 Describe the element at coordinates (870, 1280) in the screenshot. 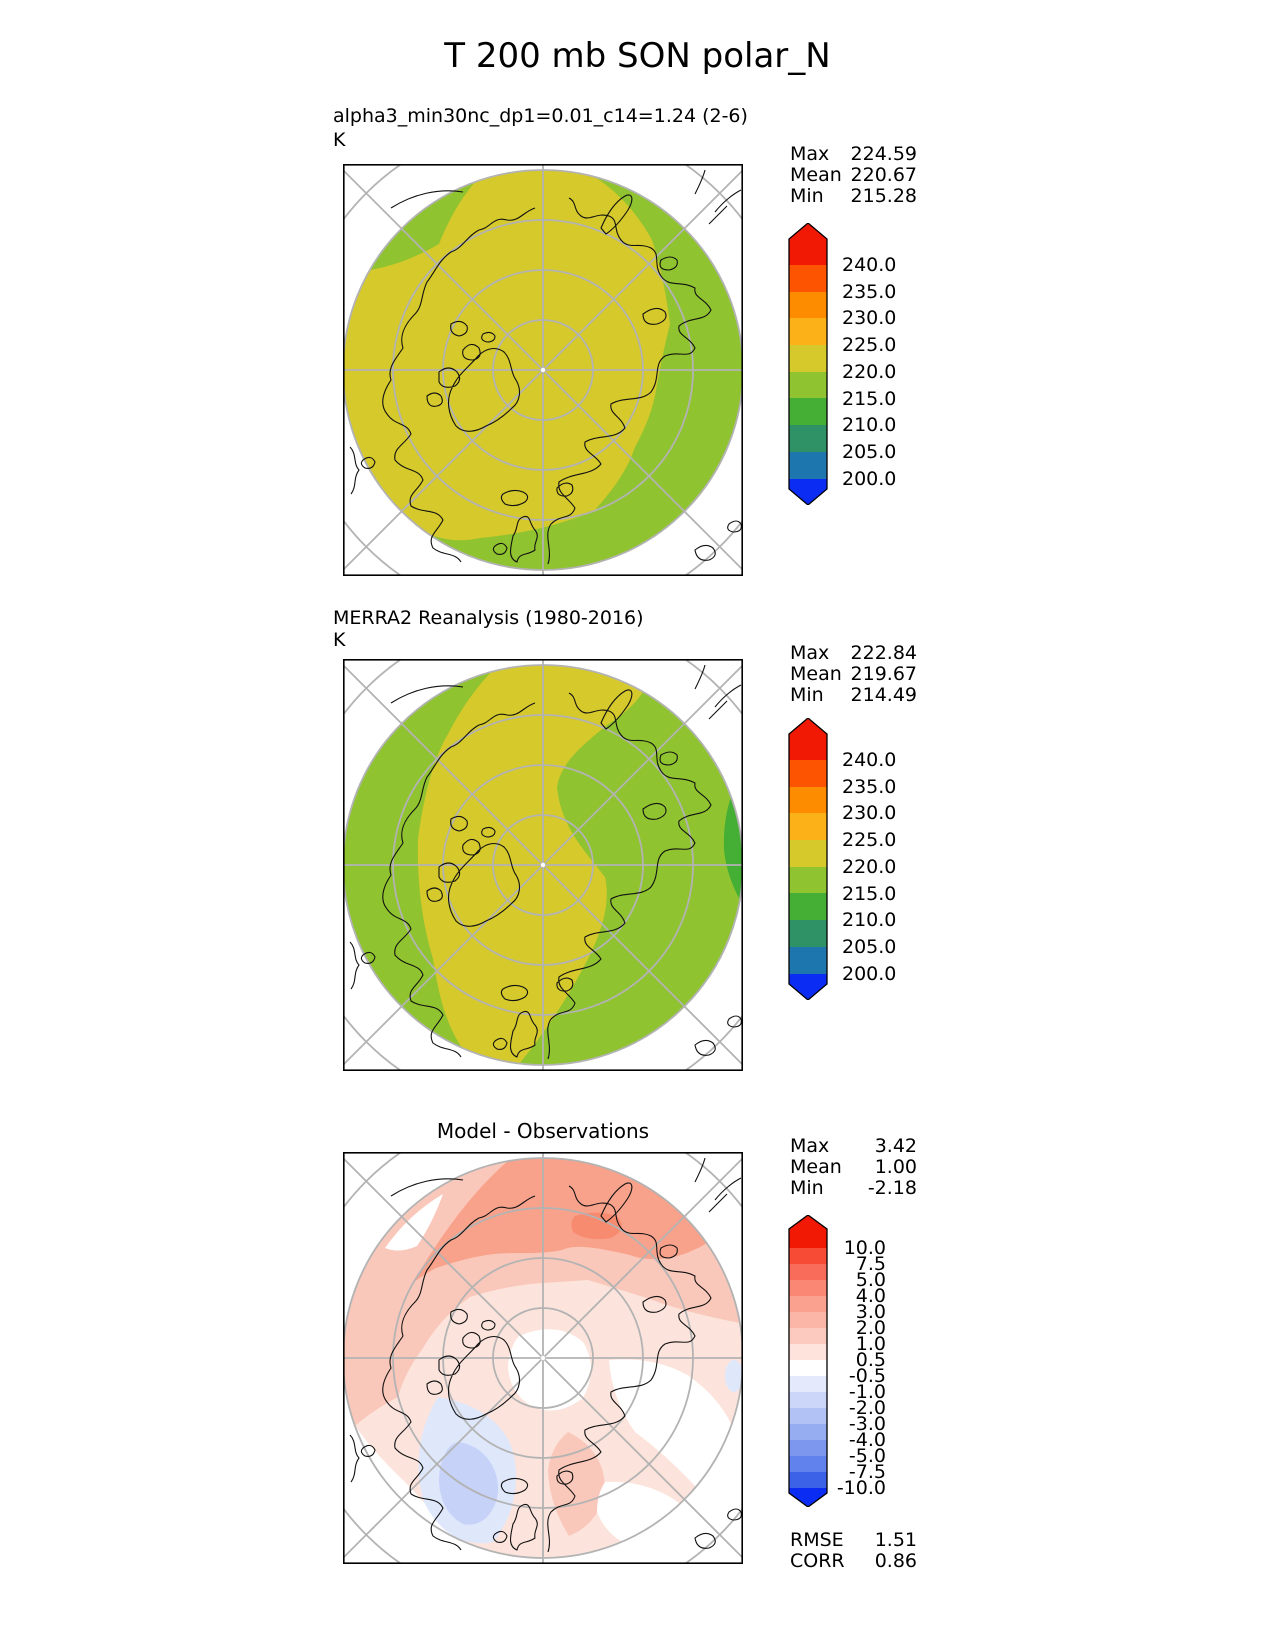

I see `colorbar-tick: 5.0` at that location.